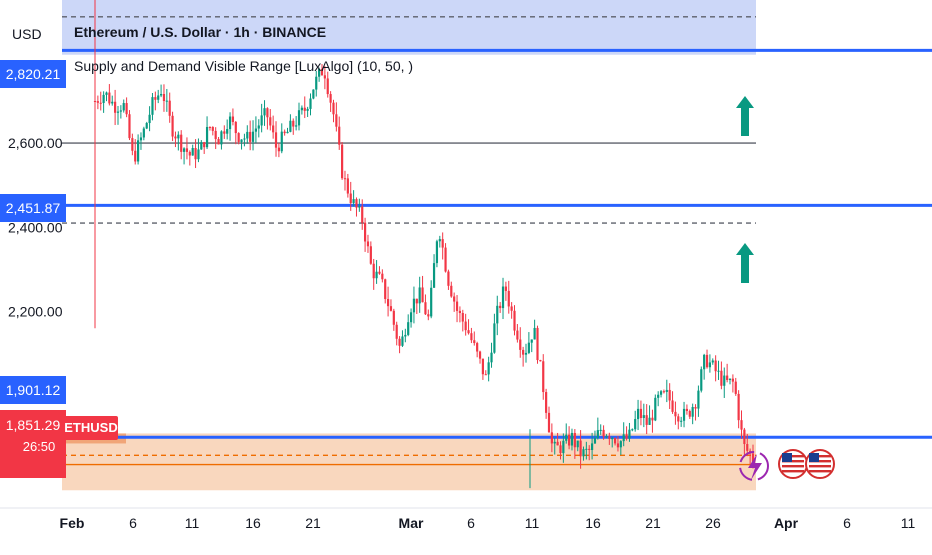  I want to click on x-tick-label: 21, so click(653, 523).